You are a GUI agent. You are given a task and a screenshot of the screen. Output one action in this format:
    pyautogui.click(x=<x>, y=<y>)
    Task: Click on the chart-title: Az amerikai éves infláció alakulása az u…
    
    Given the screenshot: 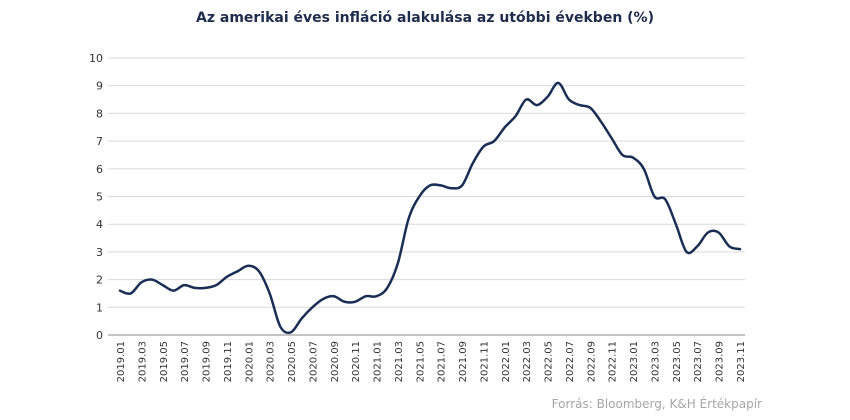 What is the action you would take?
    pyautogui.click(x=425, y=18)
    